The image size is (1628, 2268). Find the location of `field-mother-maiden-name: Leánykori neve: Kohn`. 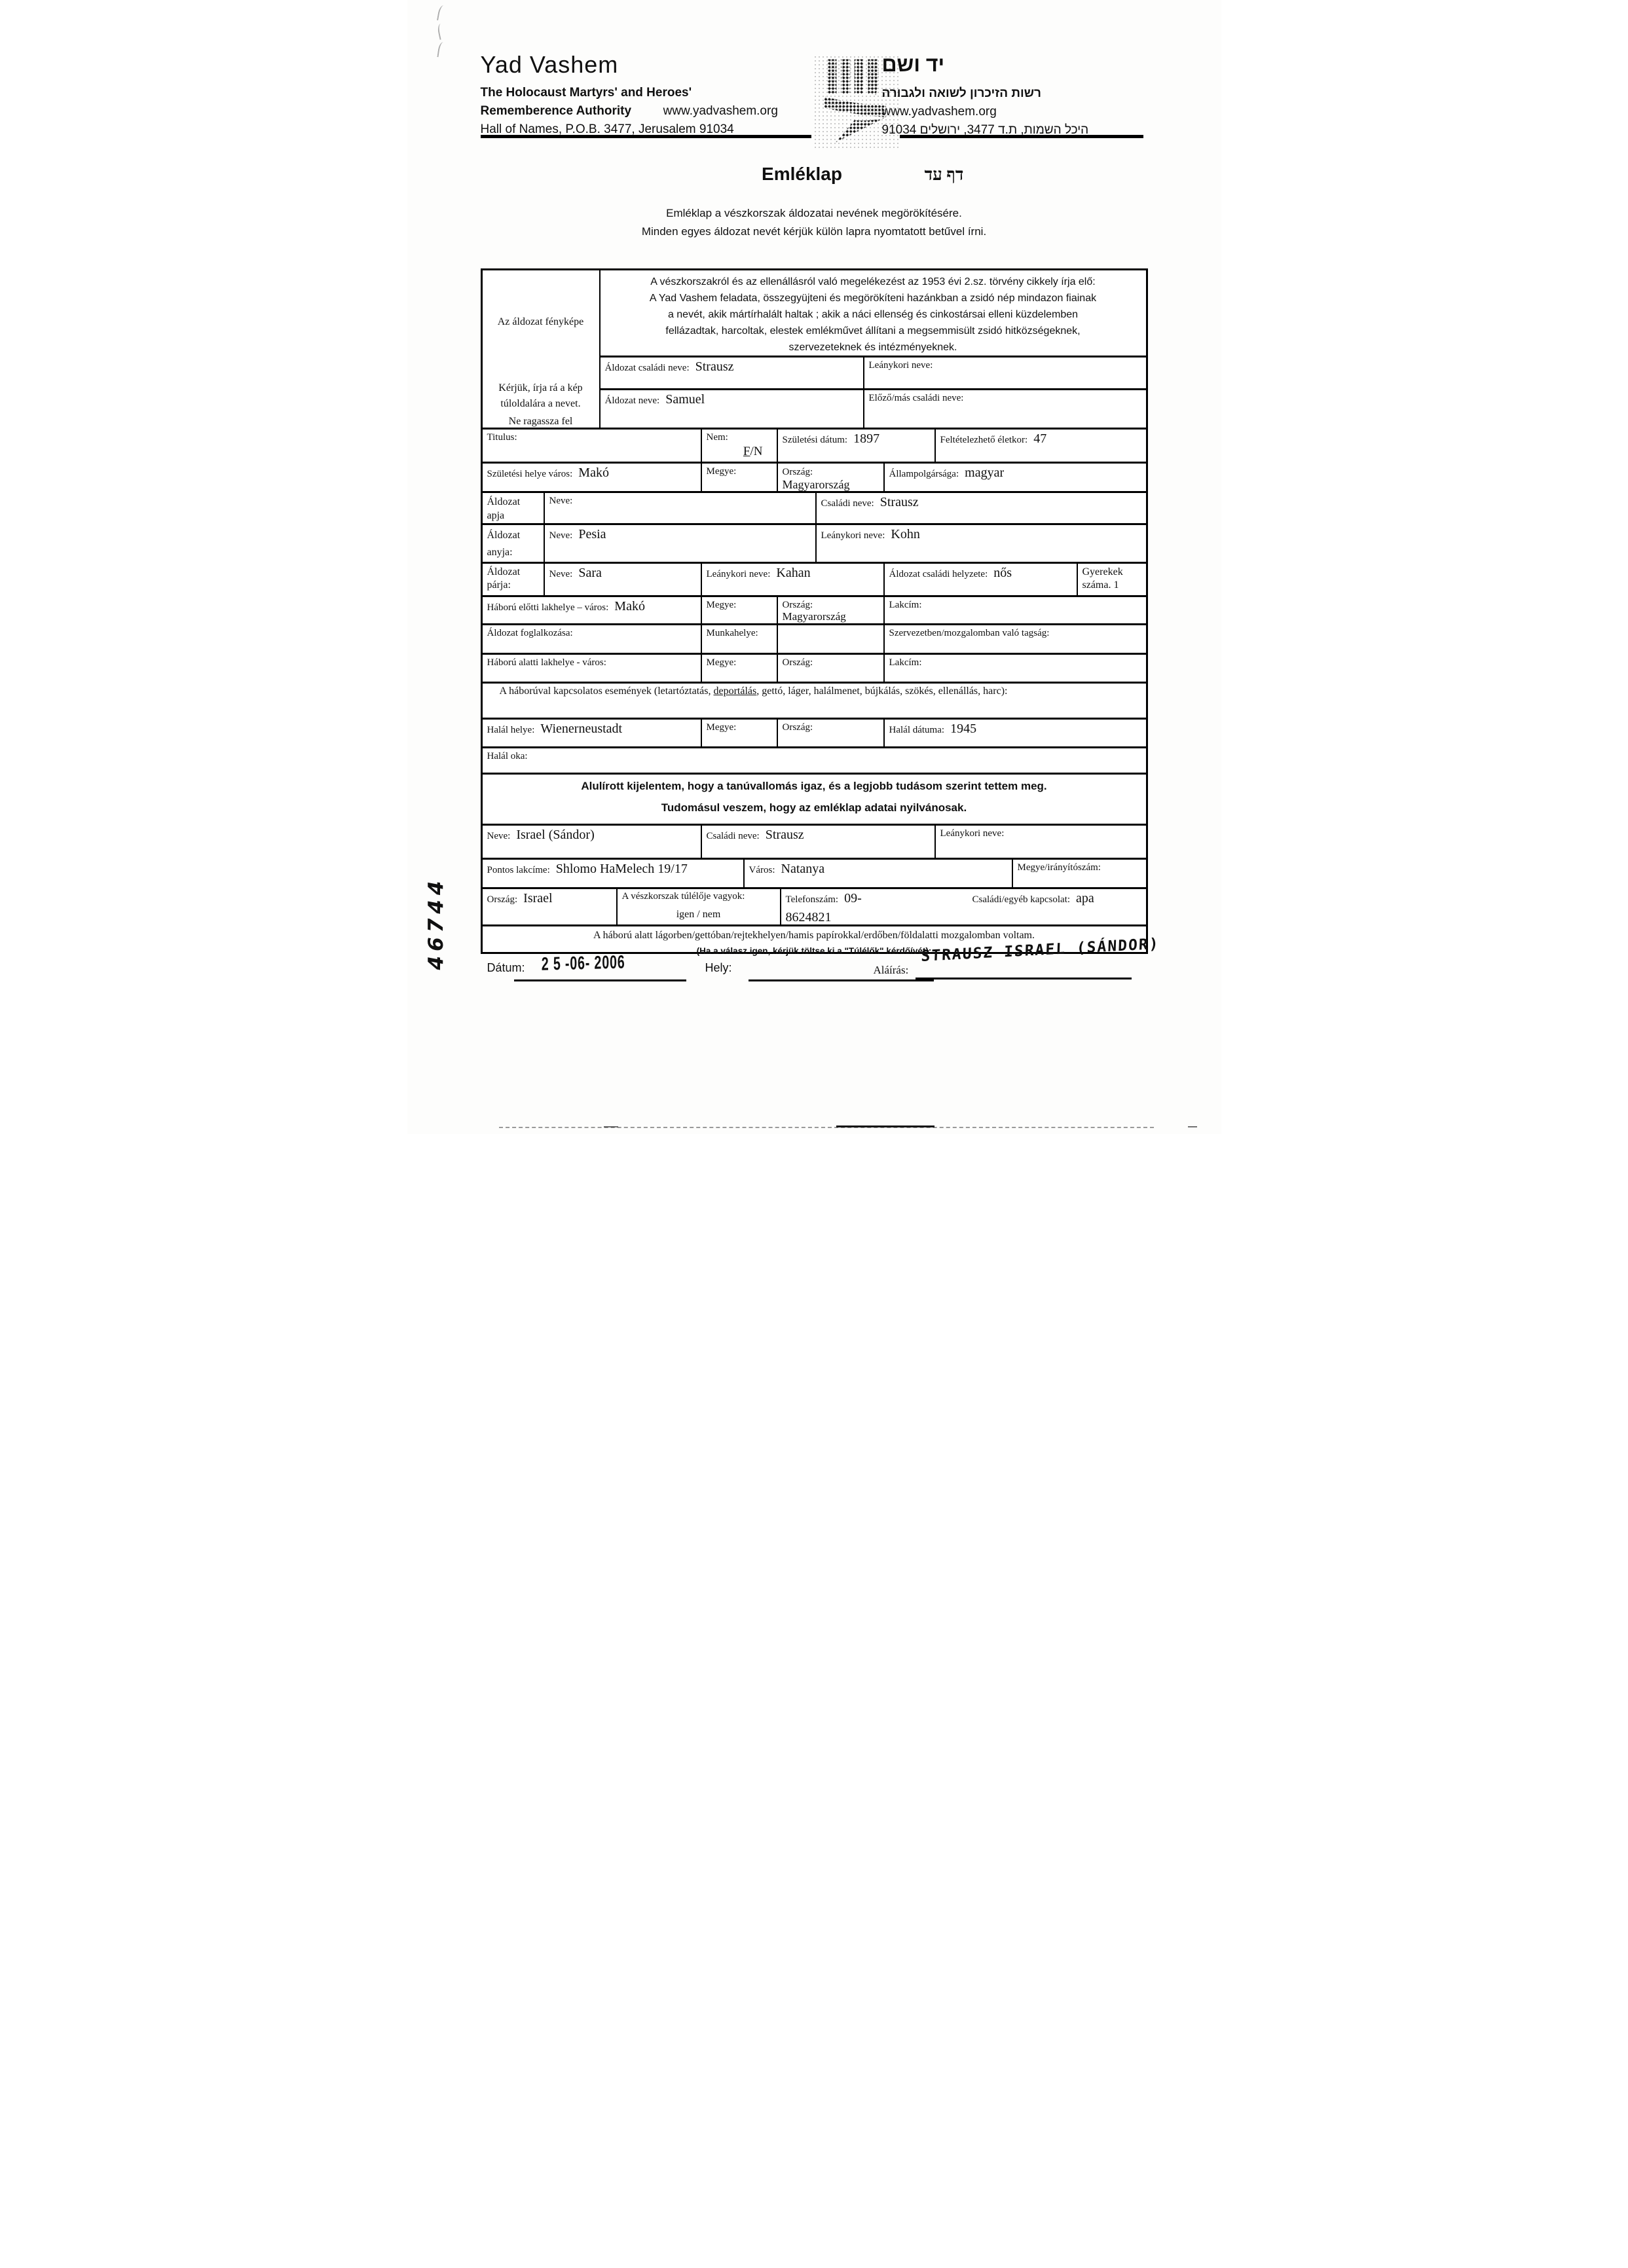

field-mother-maiden-name: Leánykori neve: Kohn is located at coordinates (871, 534).